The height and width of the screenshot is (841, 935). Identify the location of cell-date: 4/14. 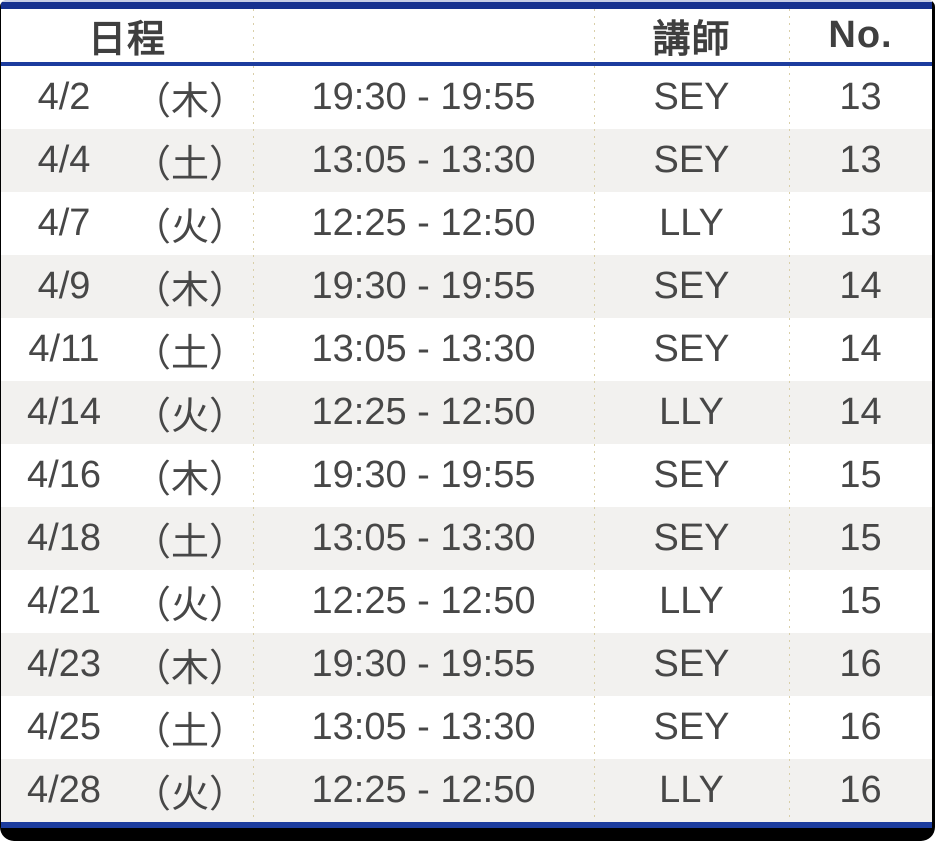
(64, 412).